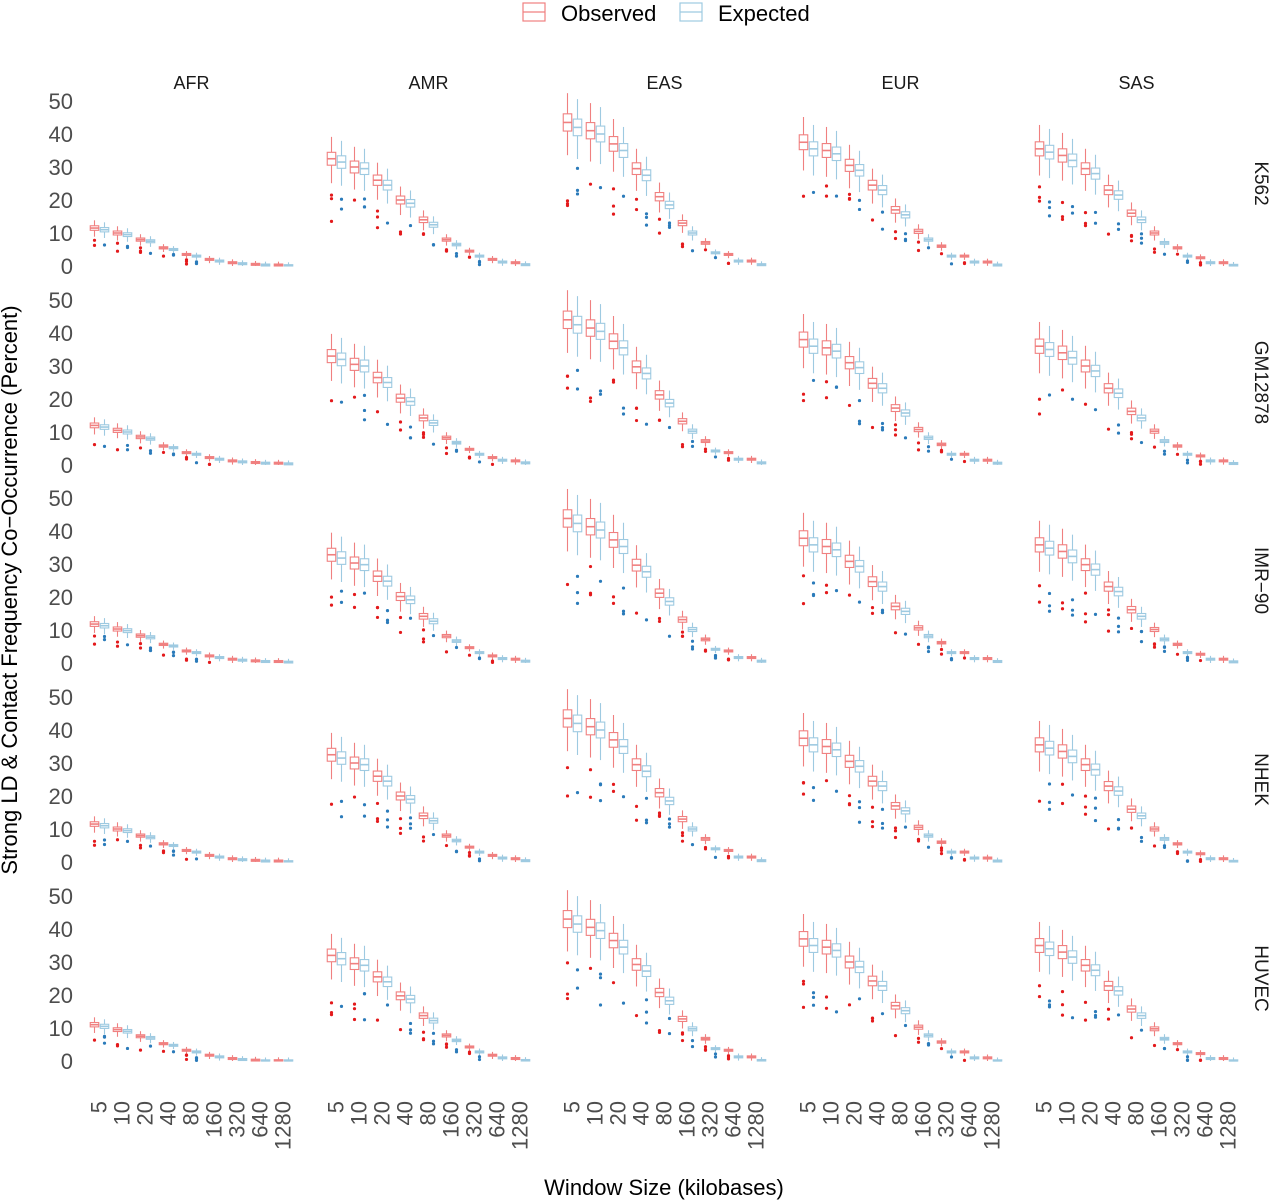 This screenshot has width=1280, height=1203. I want to click on y-tick-label: 20, so click(61, 796).